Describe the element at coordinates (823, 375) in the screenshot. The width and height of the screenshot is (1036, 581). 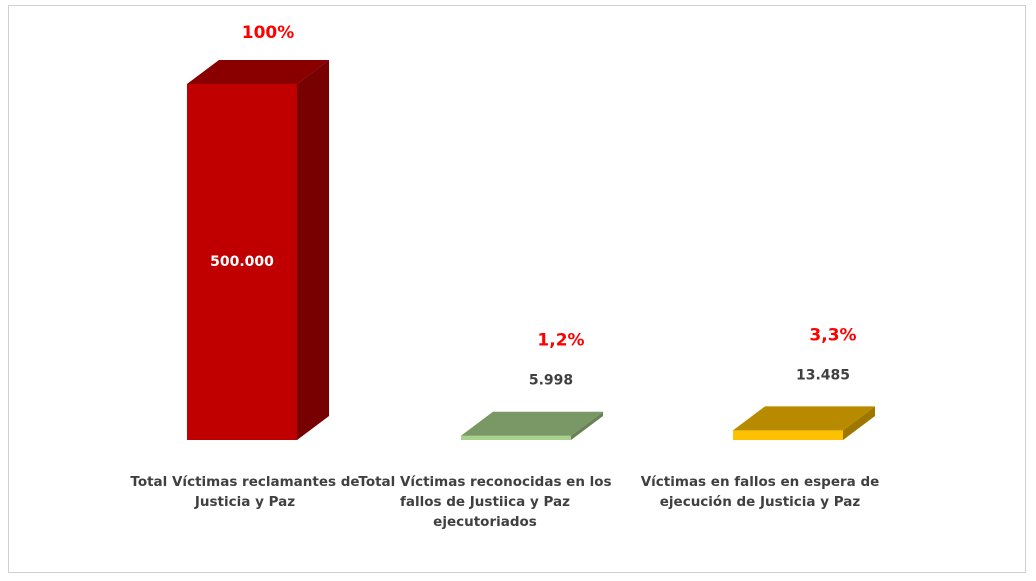
I see `value-label: 13.485` at that location.